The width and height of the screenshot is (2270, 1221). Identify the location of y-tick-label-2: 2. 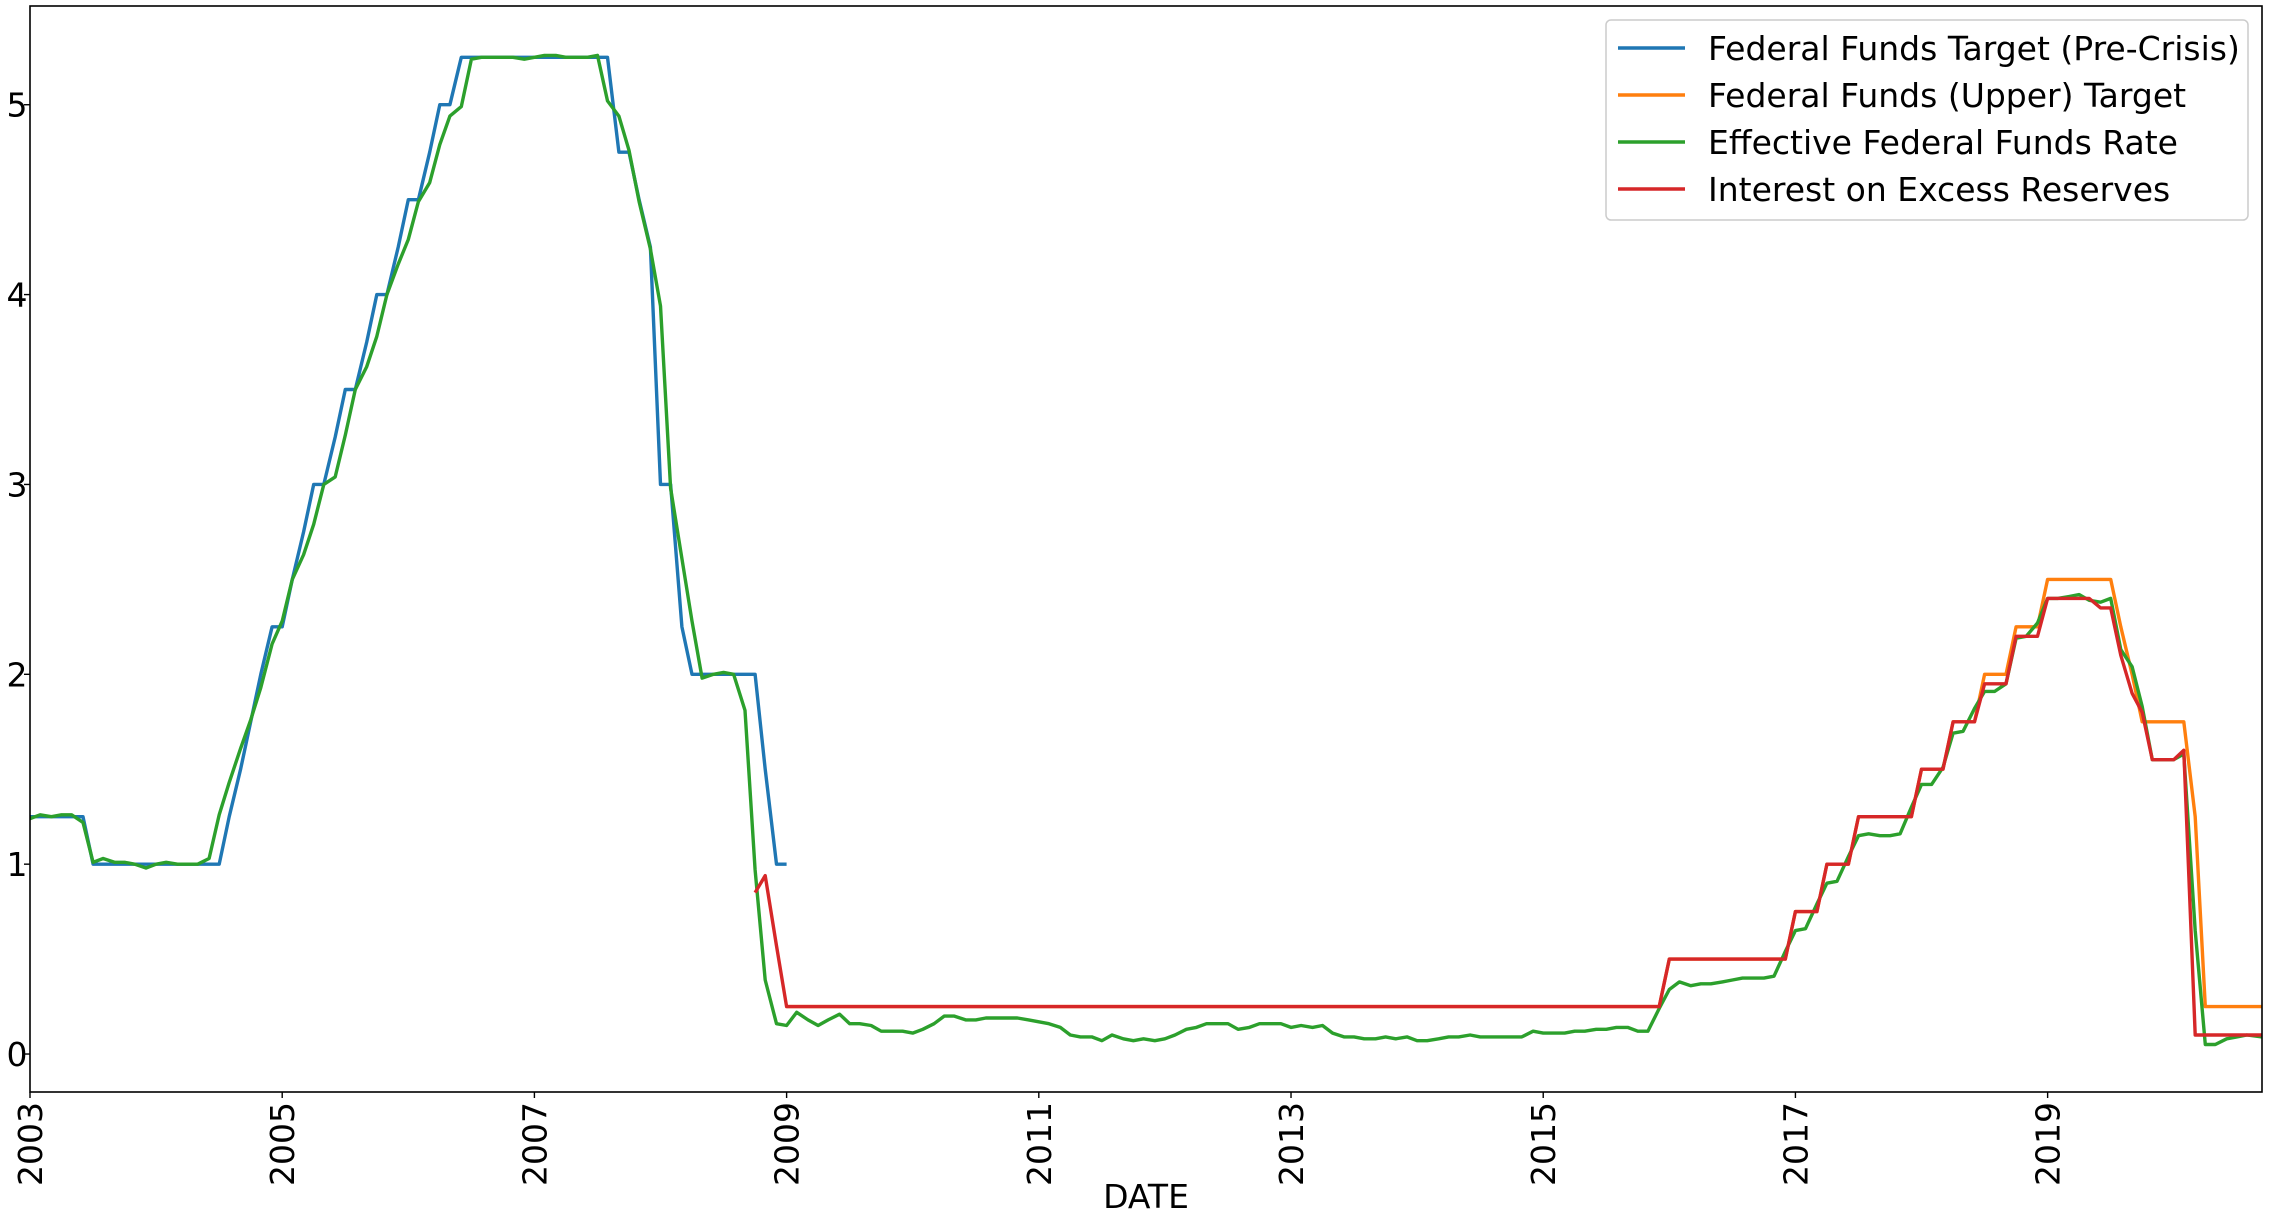
(17, 674).